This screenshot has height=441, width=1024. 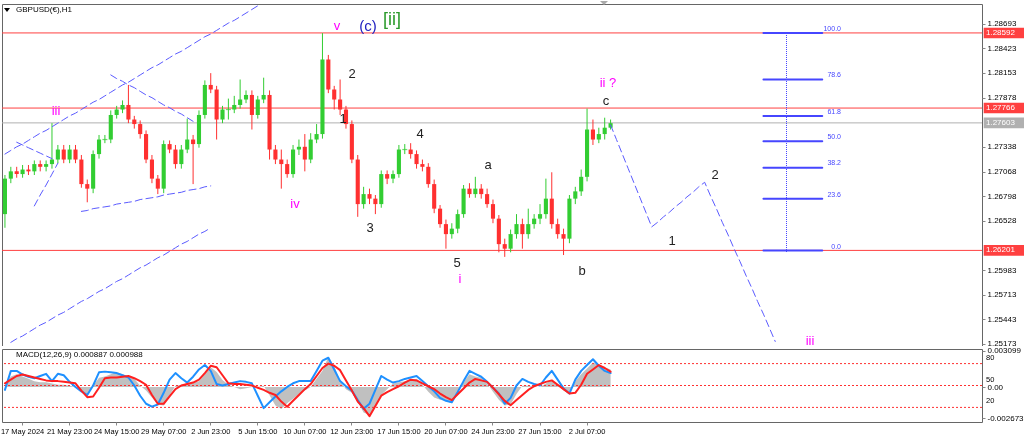 I want to click on ref-line-label: 1.26201, so click(x=1001, y=250).